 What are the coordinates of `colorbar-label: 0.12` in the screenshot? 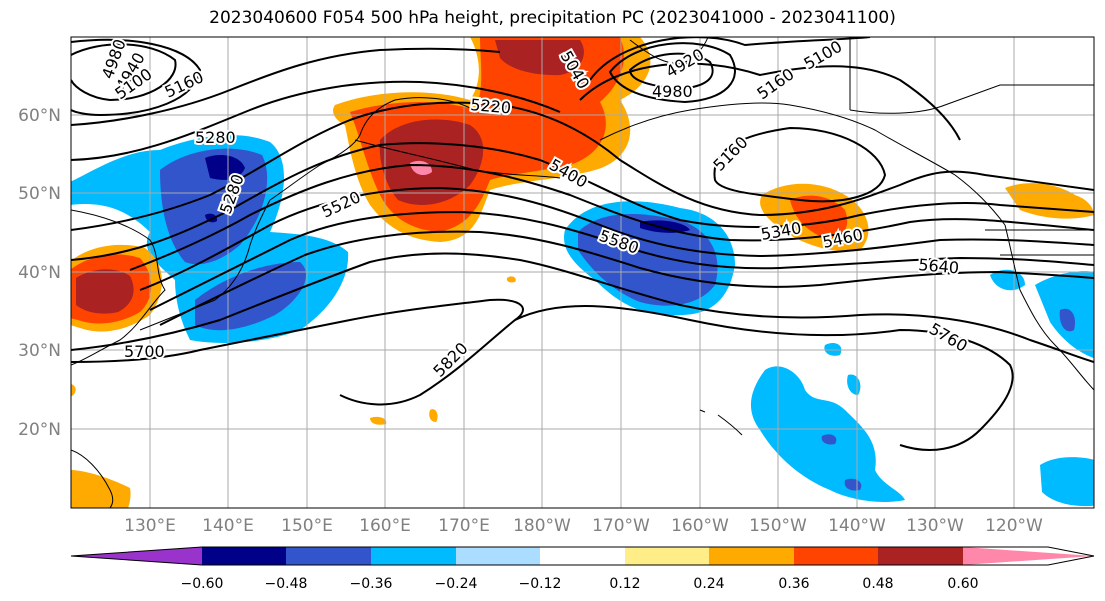 It's located at (624, 584).